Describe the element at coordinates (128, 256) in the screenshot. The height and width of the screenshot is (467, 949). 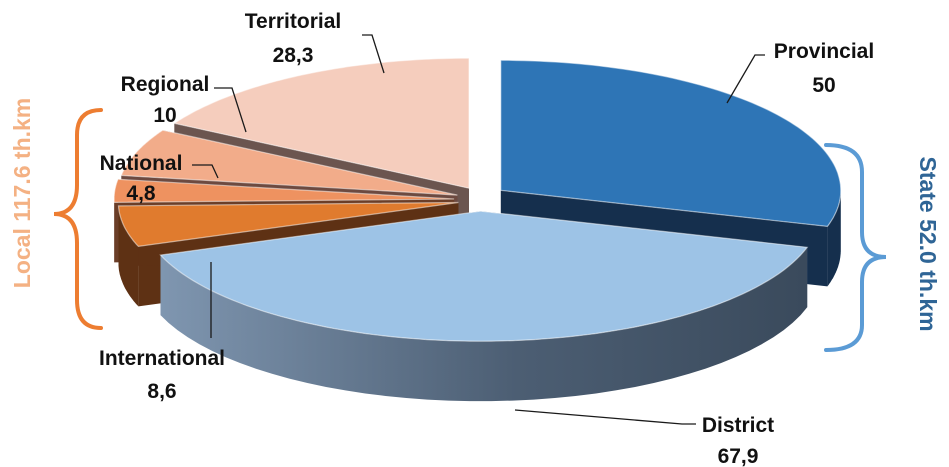
I see `slice-wall-international` at that location.